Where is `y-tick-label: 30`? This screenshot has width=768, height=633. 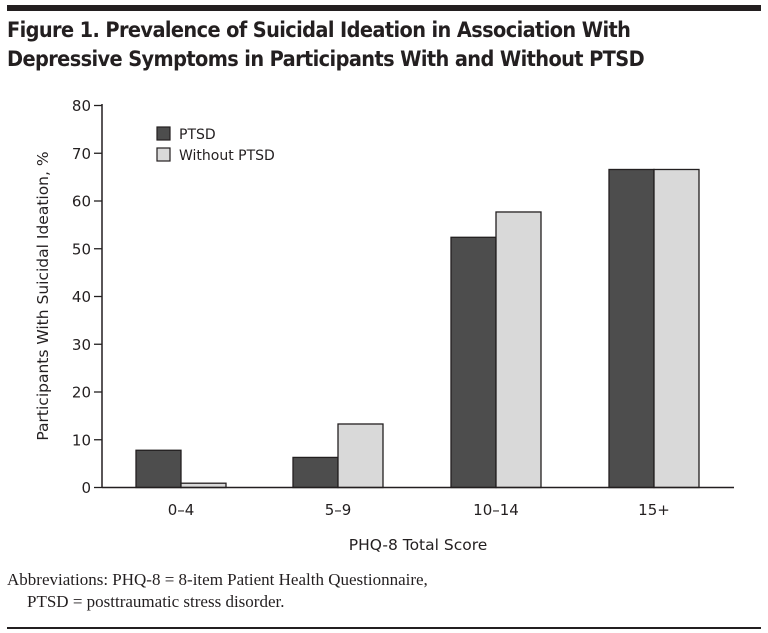
y-tick-label: 30 is located at coordinates (81, 345).